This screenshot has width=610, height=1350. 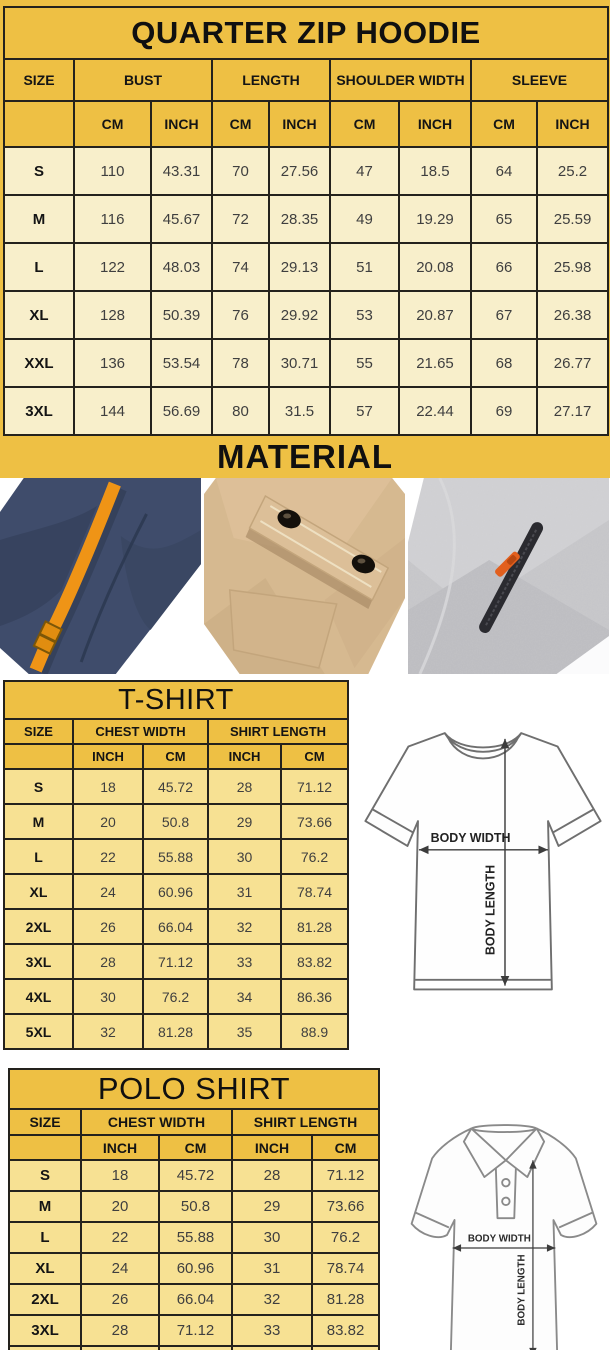 What do you see at coordinates (38, 961) in the screenshot?
I see `size-label: 3XL` at bounding box center [38, 961].